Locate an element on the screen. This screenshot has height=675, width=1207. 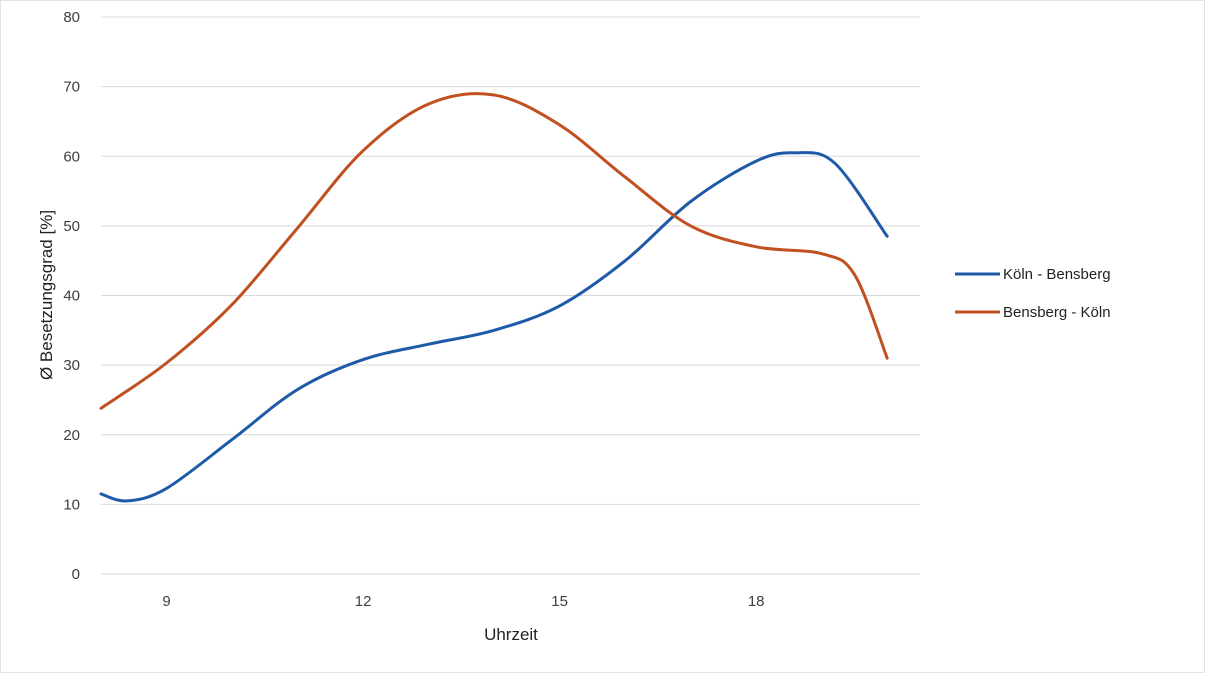
y-tick-label: 40 is located at coordinates (71, 296).